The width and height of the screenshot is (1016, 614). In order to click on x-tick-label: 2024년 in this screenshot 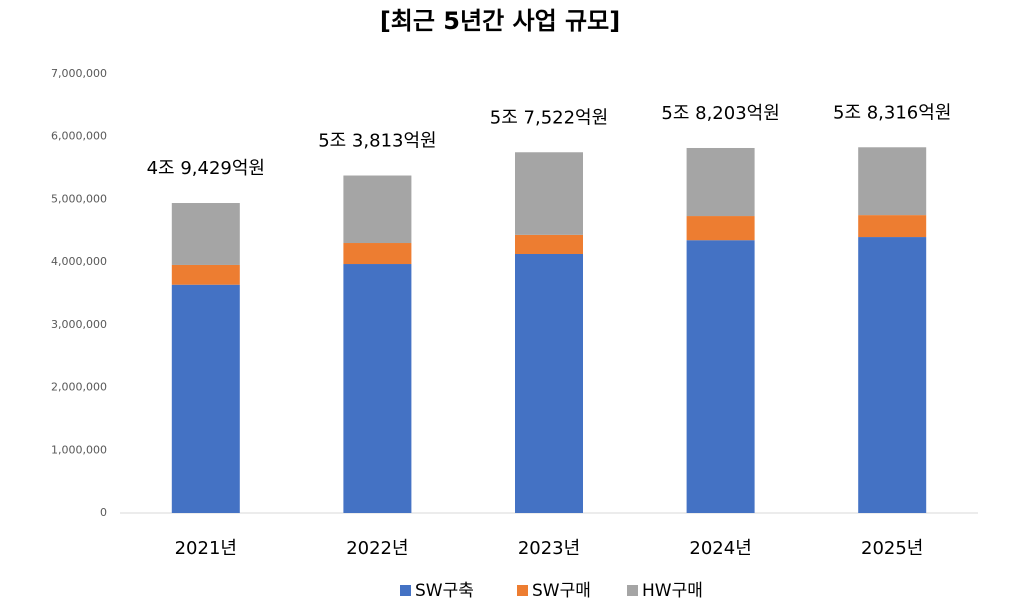, I will do `click(720, 548)`.